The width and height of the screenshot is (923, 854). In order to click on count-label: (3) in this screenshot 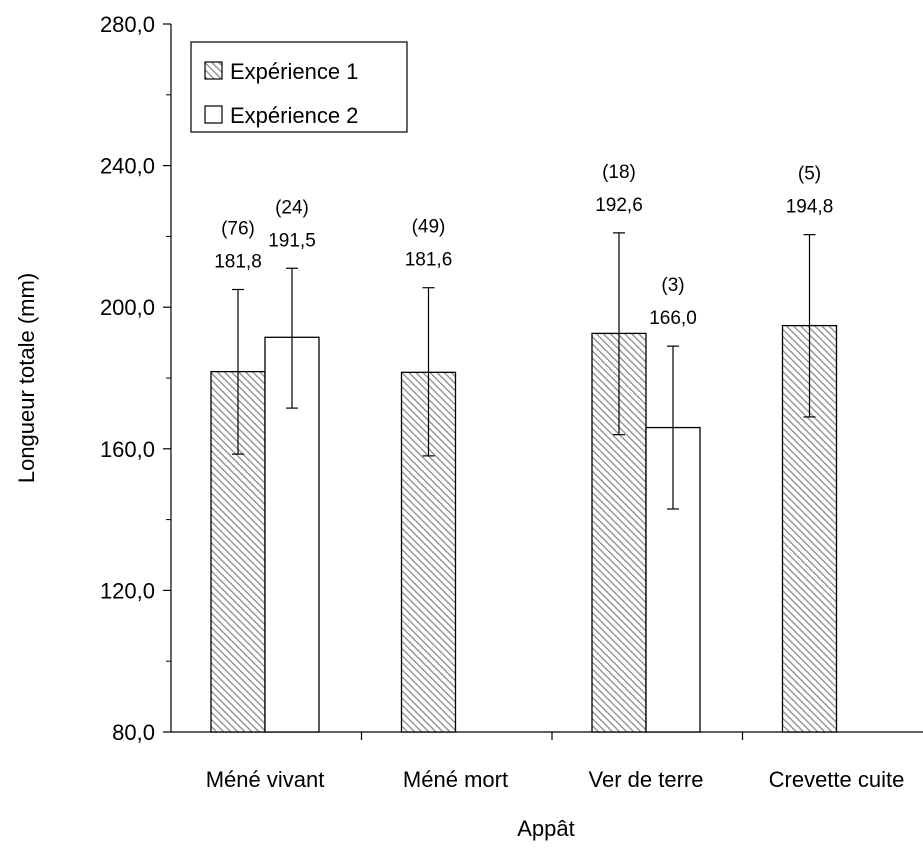, I will do `click(672, 285)`.